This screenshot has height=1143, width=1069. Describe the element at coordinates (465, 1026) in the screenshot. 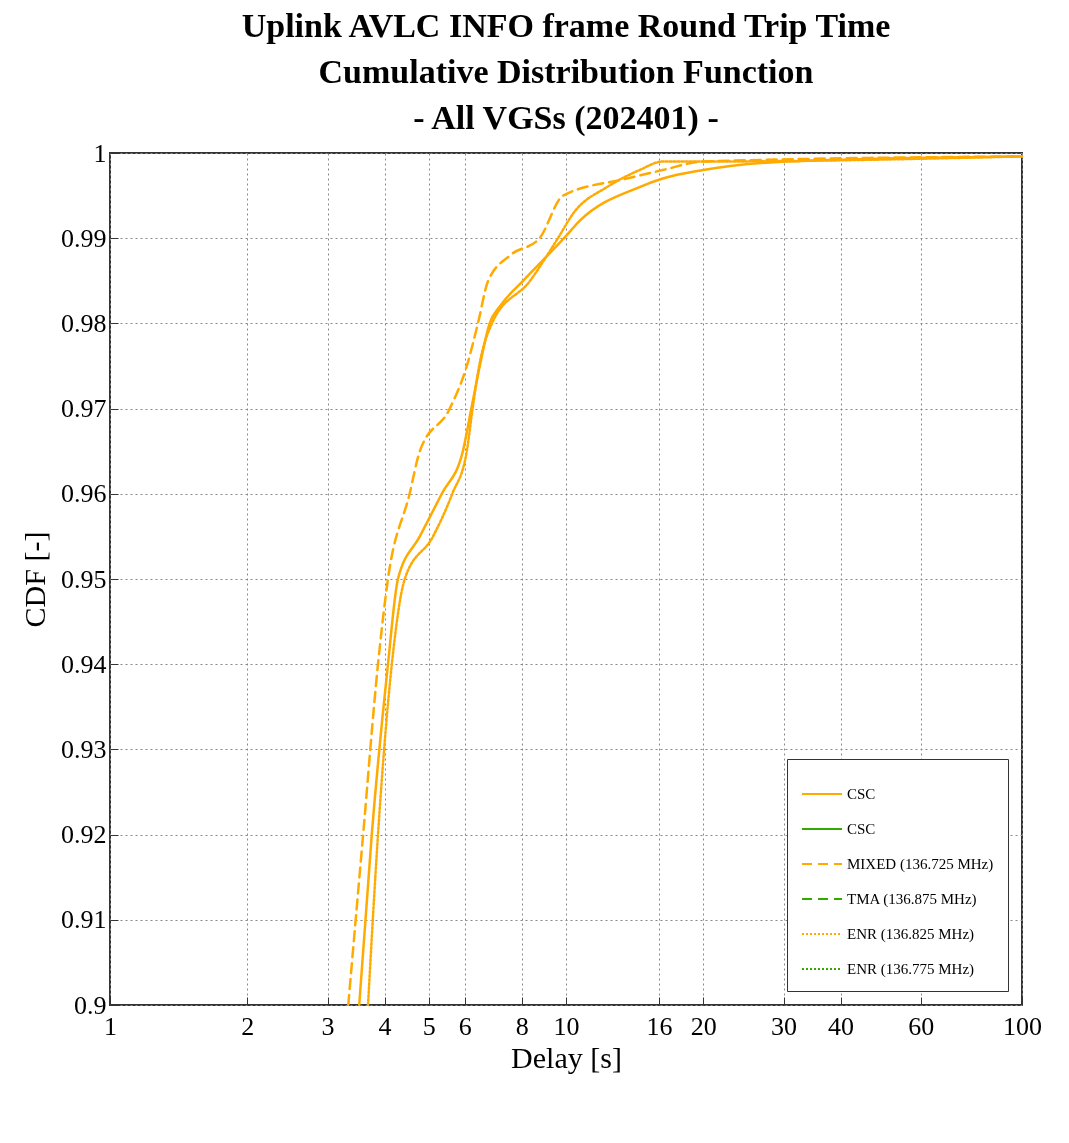

I see `x-tick-label: 6` at that location.